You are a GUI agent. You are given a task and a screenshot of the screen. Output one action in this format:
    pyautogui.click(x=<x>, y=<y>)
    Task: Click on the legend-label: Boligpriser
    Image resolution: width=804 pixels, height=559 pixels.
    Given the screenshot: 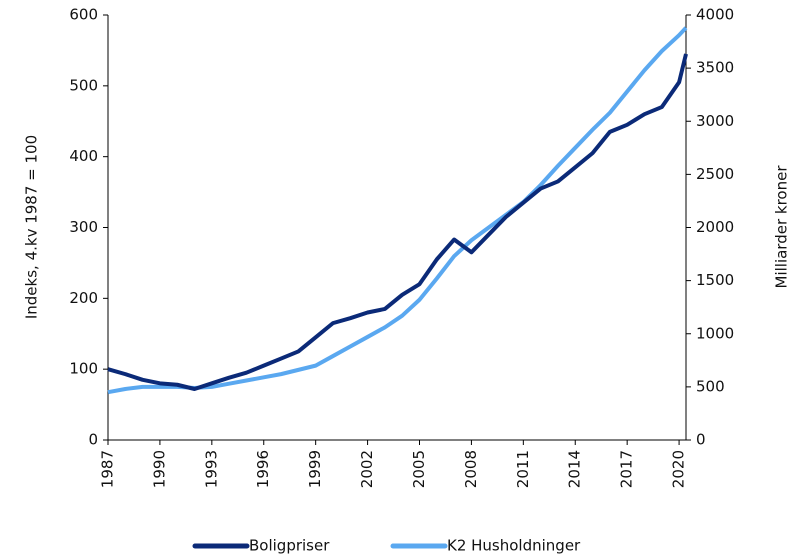 What is the action you would take?
    pyautogui.click(x=289, y=546)
    